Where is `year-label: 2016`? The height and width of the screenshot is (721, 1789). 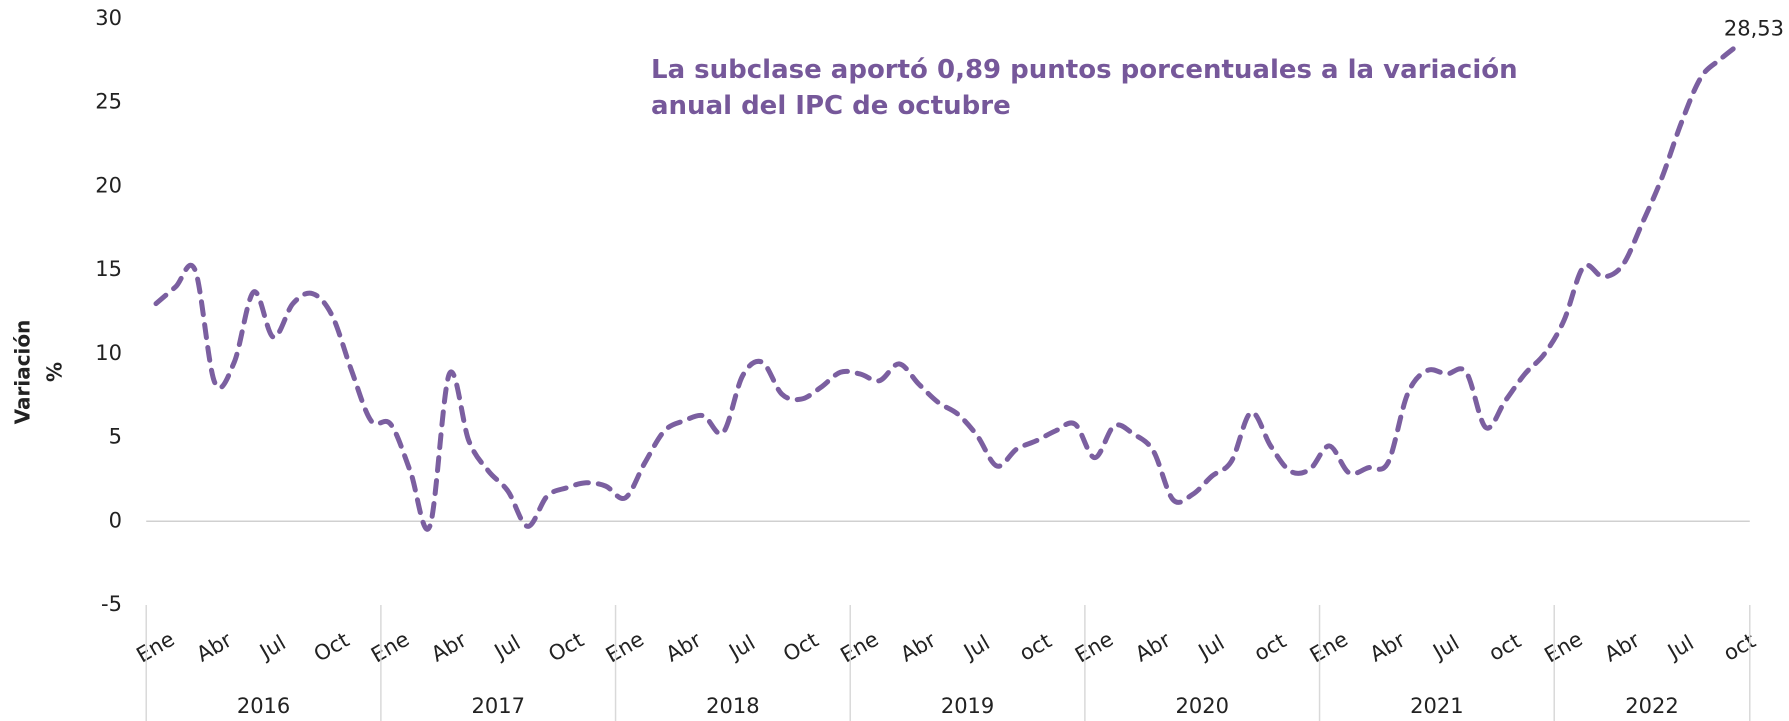
year-label: 2016 is located at coordinates (263, 706).